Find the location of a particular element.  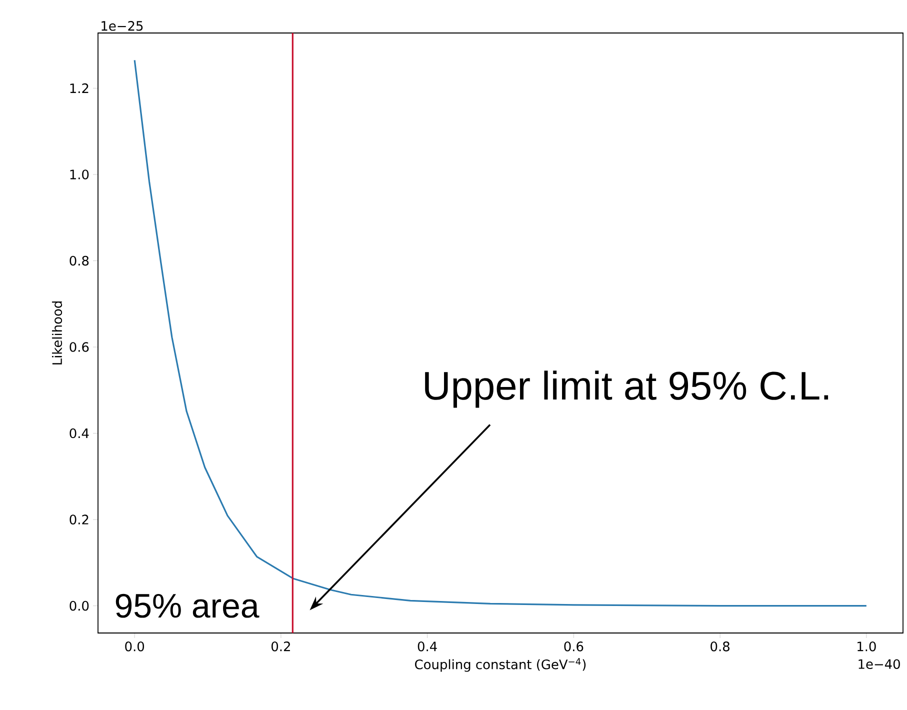

x-tick-label: 0.8 is located at coordinates (720, 647).